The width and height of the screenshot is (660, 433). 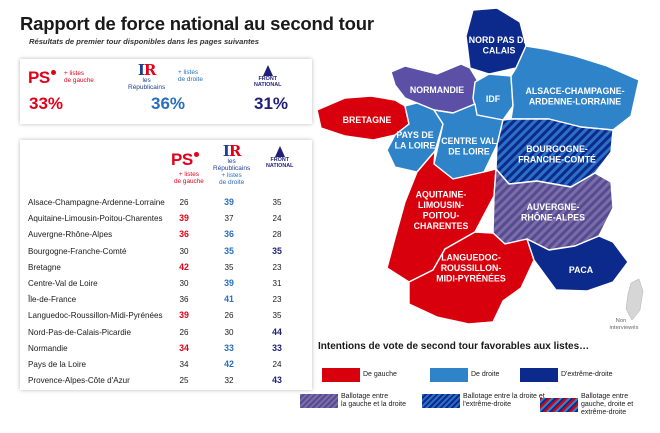 What do you see at coordinates (77, 251) in the screenshot?
I see `region-name: Bourgogne-Franche-Comté` at bounding box center [77, 251].